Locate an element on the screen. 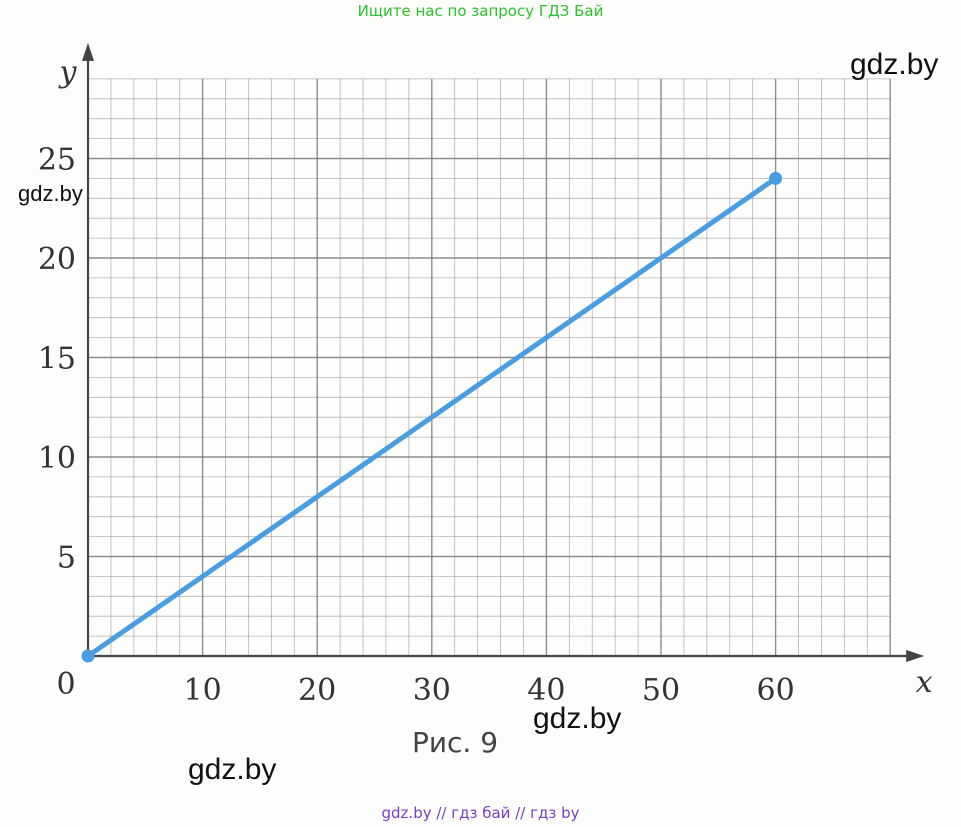  x-tick-label: 60 is located at coordinates (776, 690).